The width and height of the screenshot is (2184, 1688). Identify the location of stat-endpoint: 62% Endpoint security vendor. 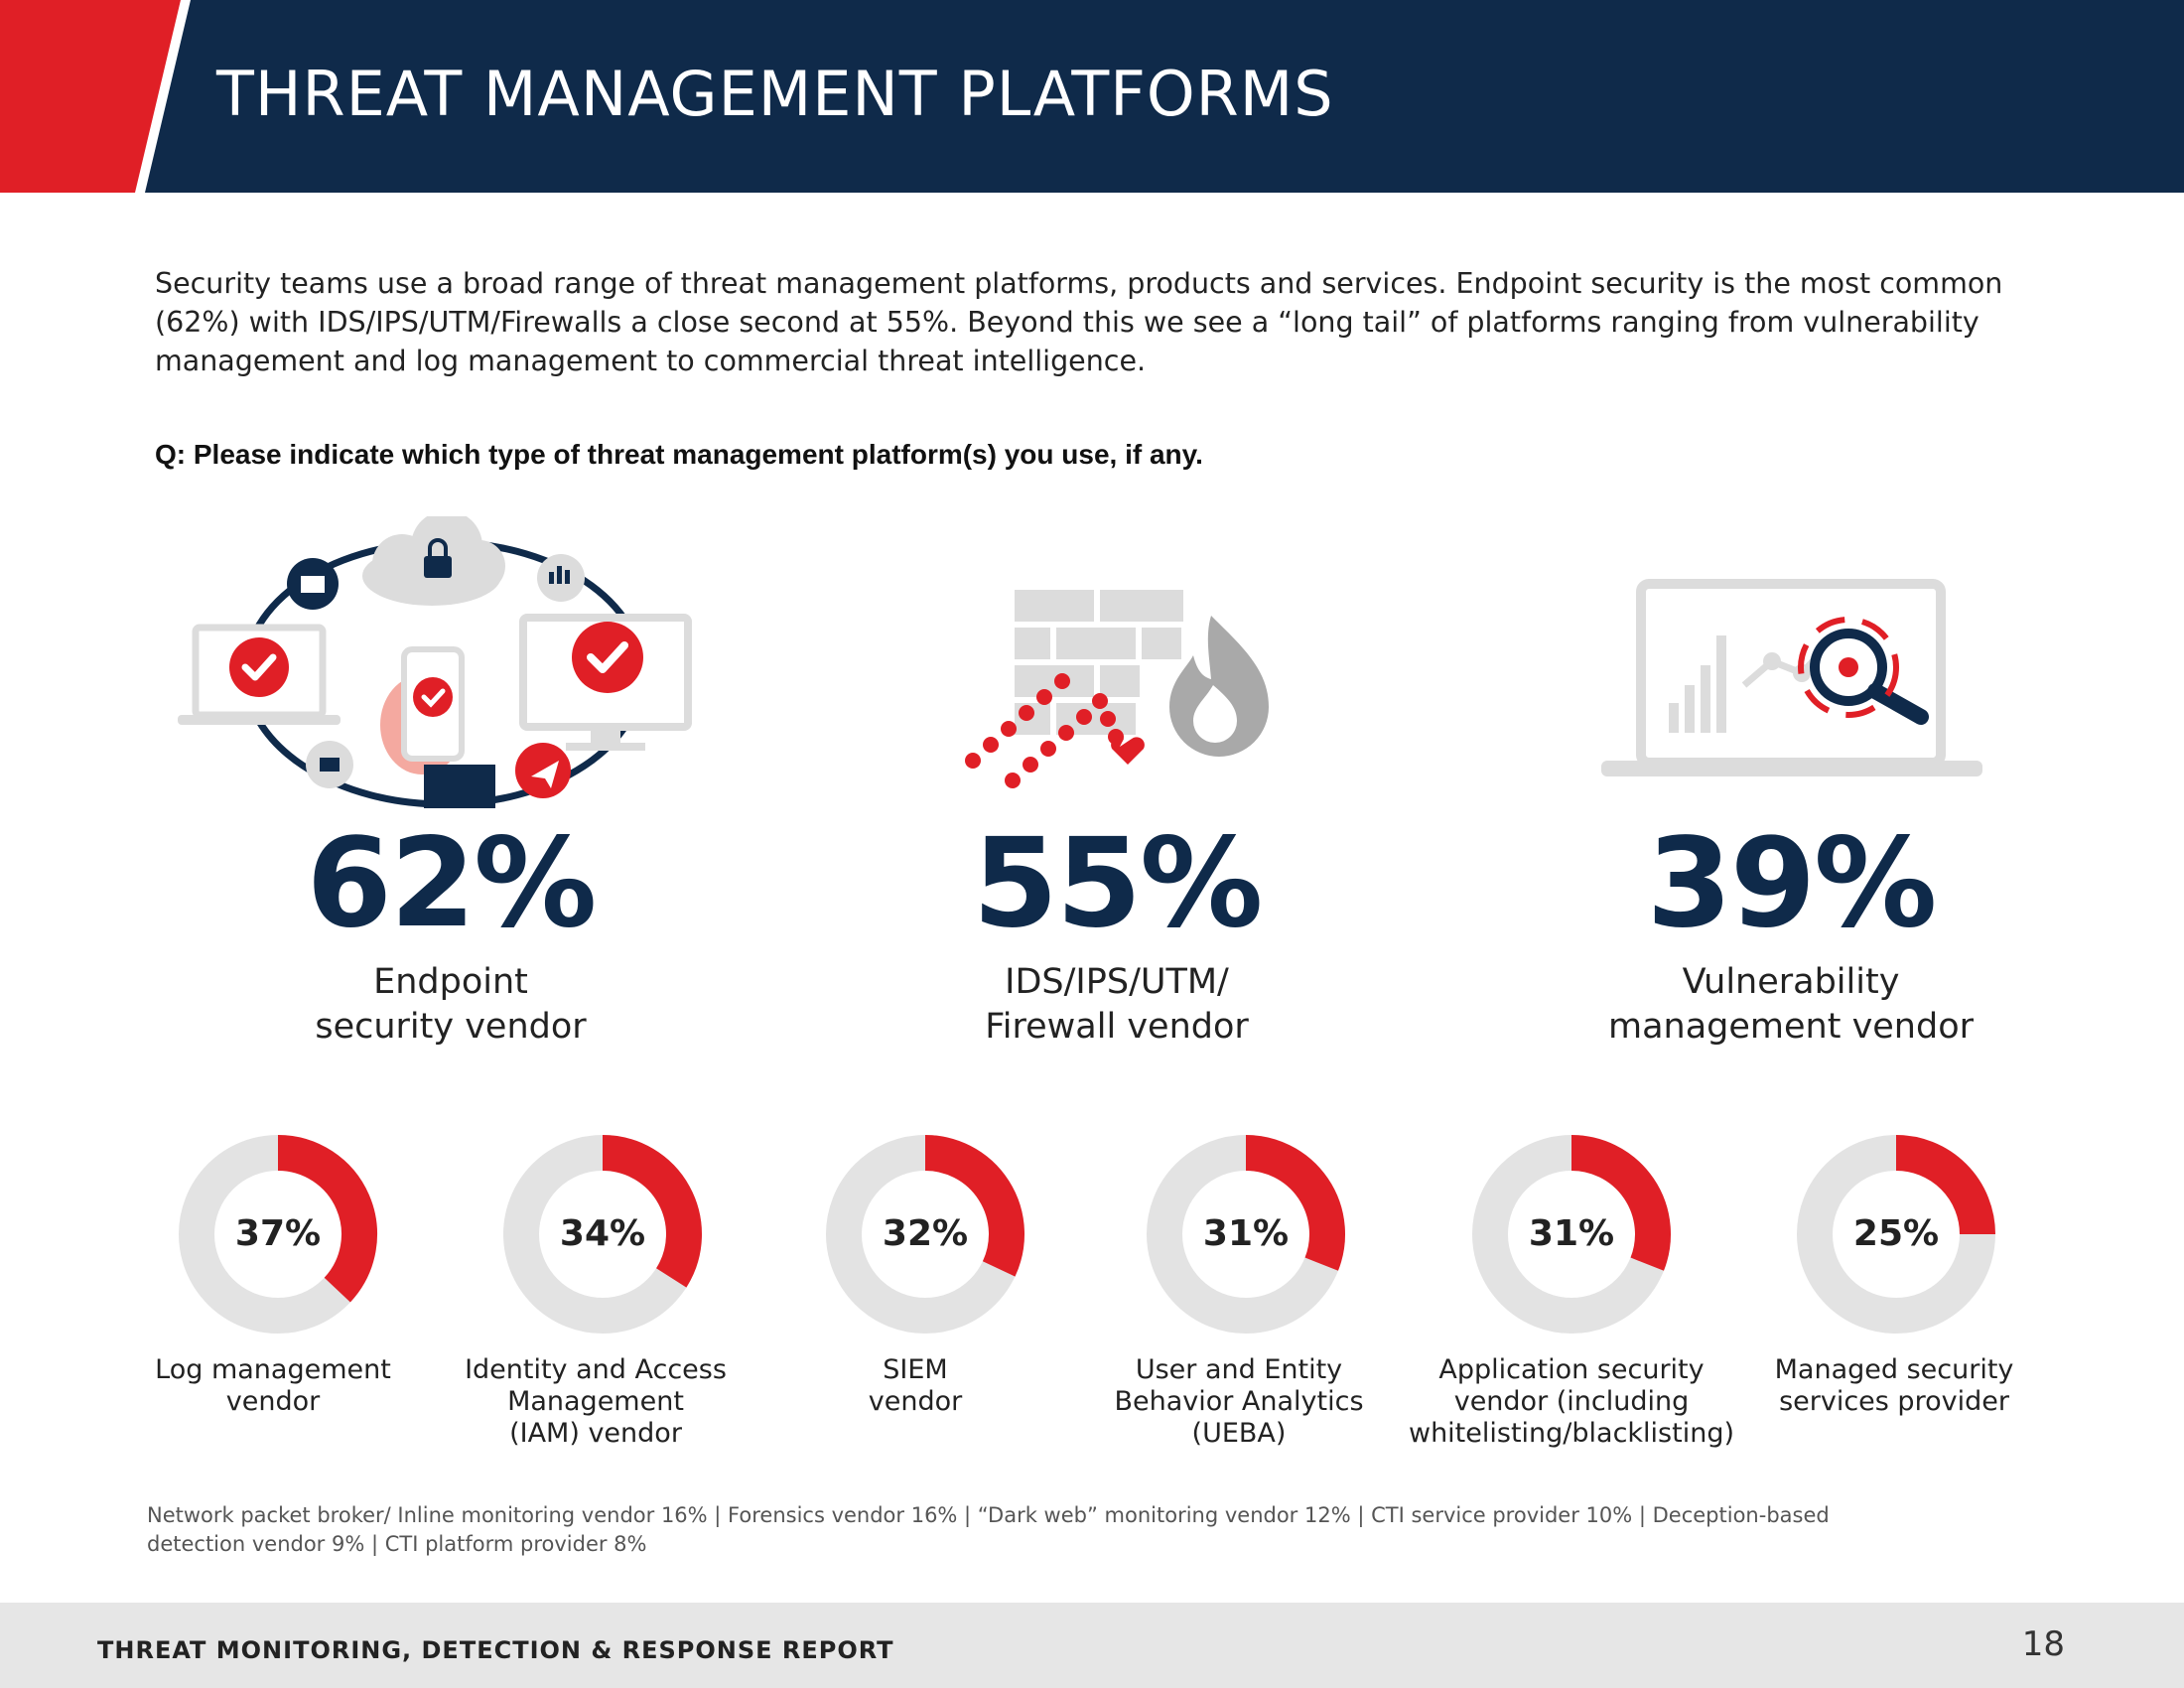
(451, 934).